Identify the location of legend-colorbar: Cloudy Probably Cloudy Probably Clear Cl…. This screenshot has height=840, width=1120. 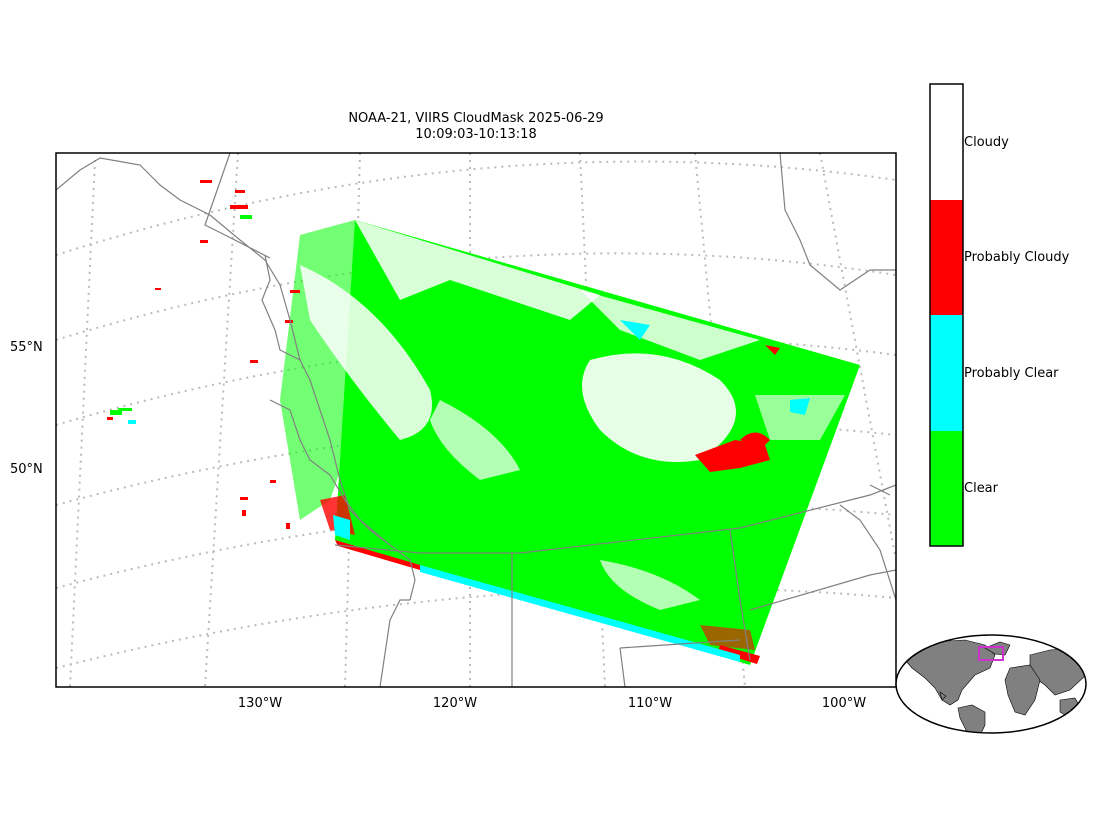
(999, 315).